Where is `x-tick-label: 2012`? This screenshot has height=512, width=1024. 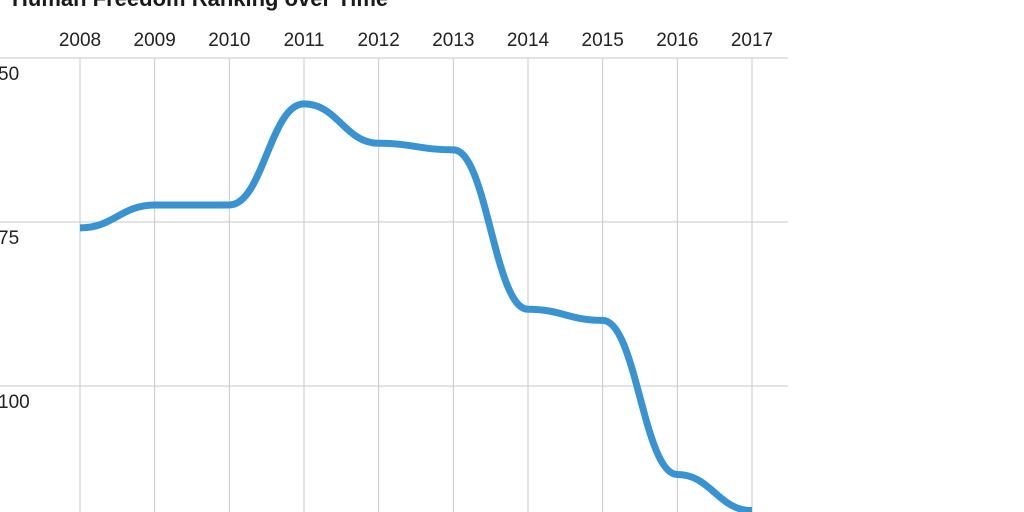 x-tick-label: 2012 is located at coordinates (379, 40).